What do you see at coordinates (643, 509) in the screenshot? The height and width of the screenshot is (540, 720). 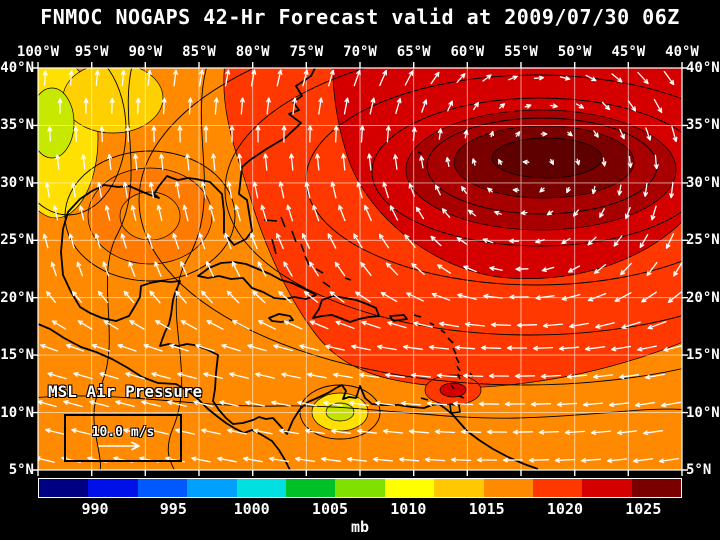 I see `colorbar-tick-label: 1025` at bounding box center [643, 509].